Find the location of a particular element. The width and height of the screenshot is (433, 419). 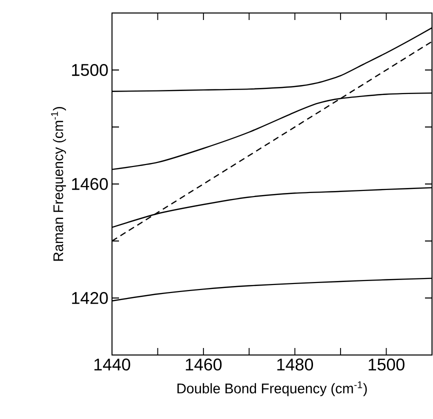

x-tick-label: 1480 is located at coordinates (295, 364).